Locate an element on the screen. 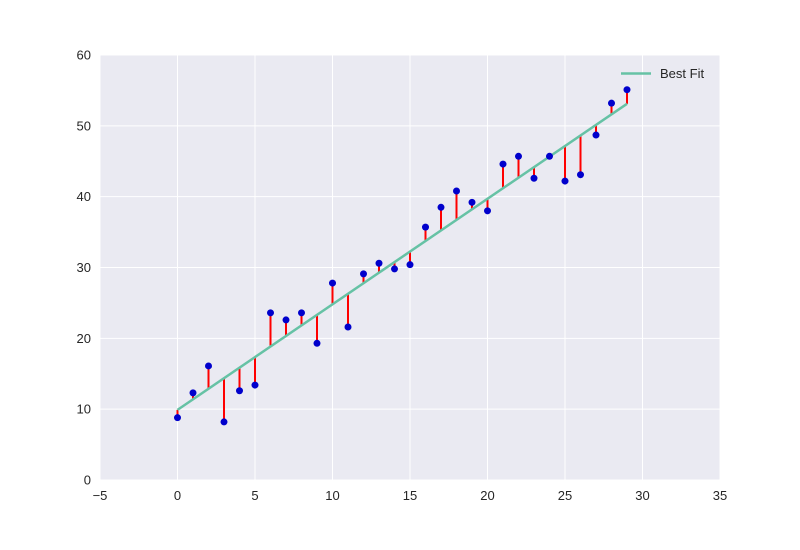  x-tick-label: 25 is located at coordinates (565, 495).